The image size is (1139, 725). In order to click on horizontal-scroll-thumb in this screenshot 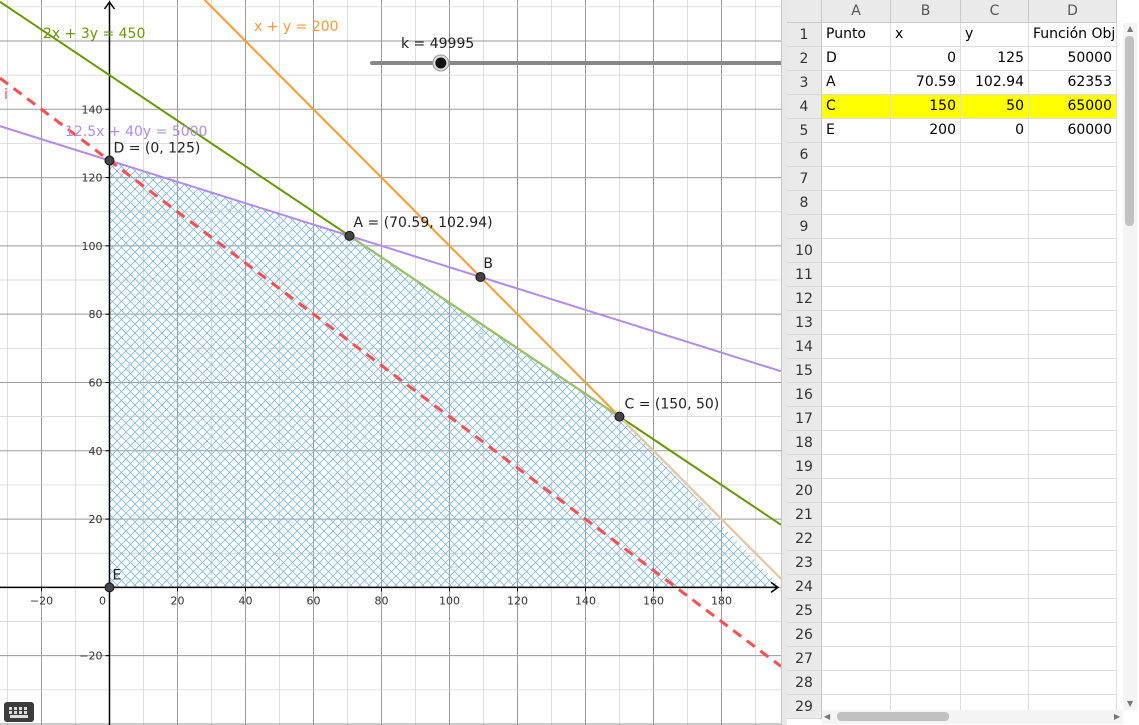, I will do `click(893, 716)`.